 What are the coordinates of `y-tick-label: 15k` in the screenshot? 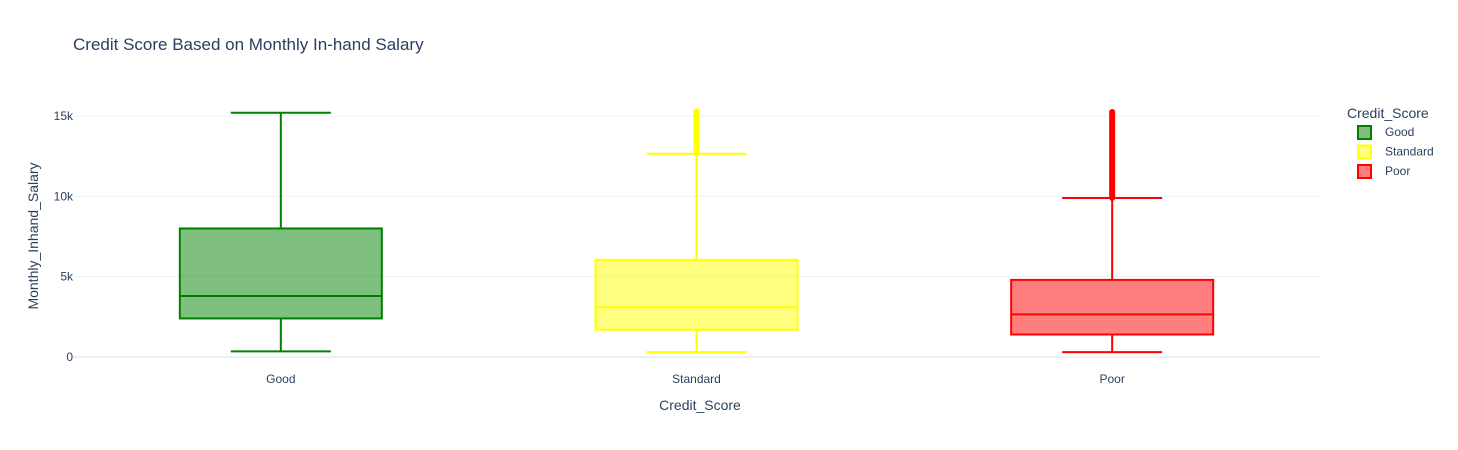 It's located at (64, 116).